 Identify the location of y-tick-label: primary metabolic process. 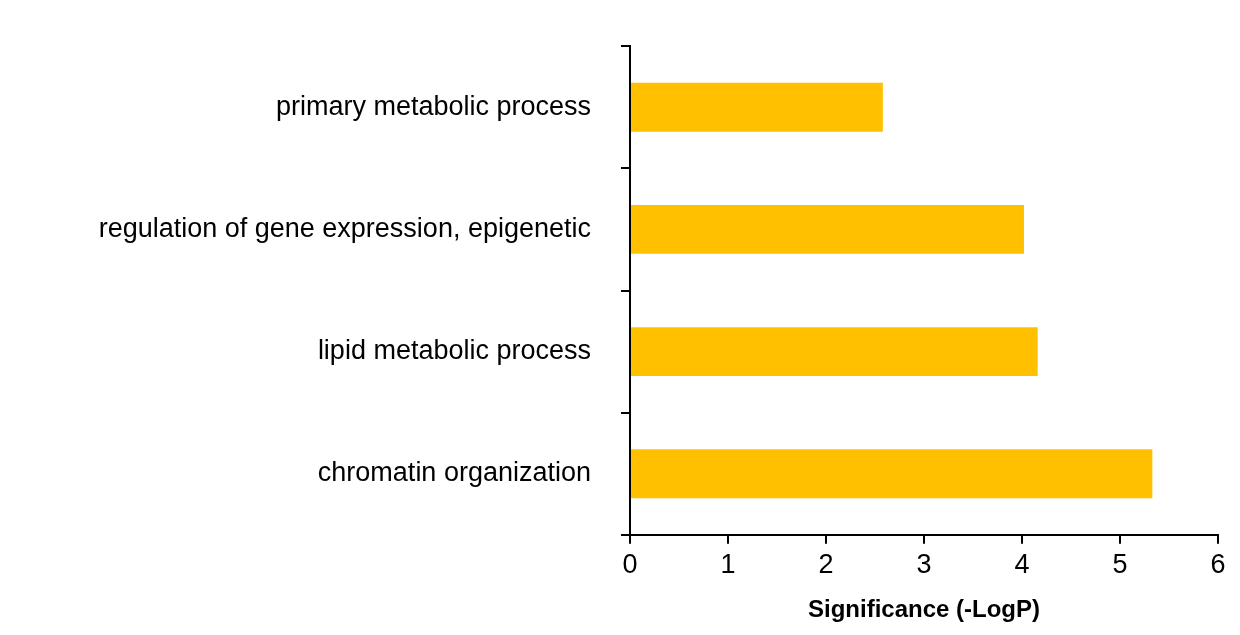
(433, 105).